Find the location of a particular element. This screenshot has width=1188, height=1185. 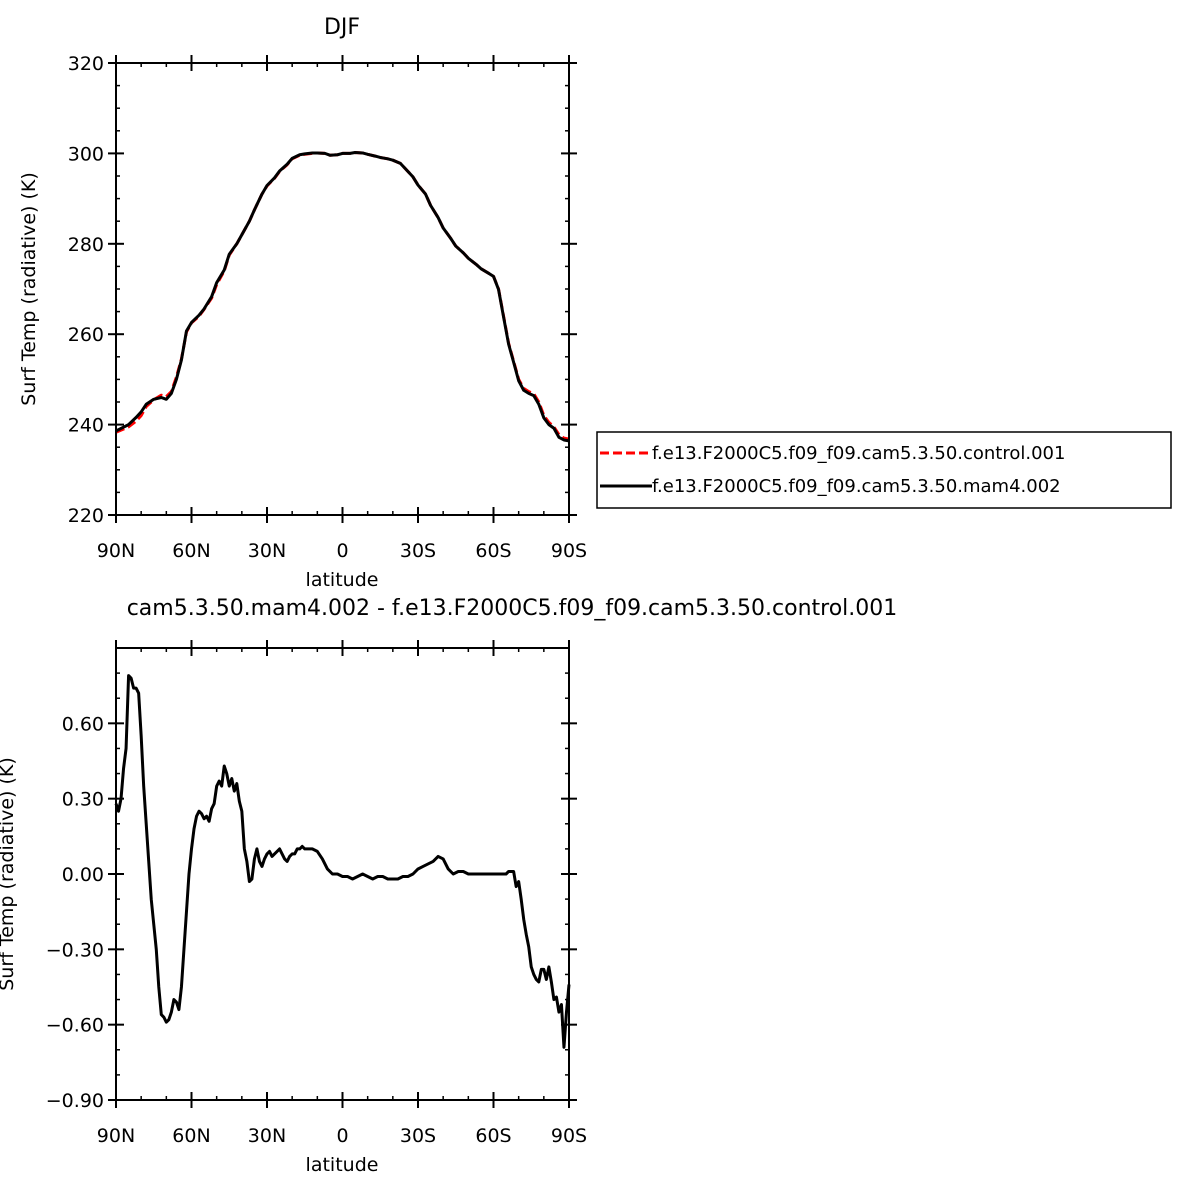

bottom-xtick-label-3: 0 is located at coordinates (342, 1136).